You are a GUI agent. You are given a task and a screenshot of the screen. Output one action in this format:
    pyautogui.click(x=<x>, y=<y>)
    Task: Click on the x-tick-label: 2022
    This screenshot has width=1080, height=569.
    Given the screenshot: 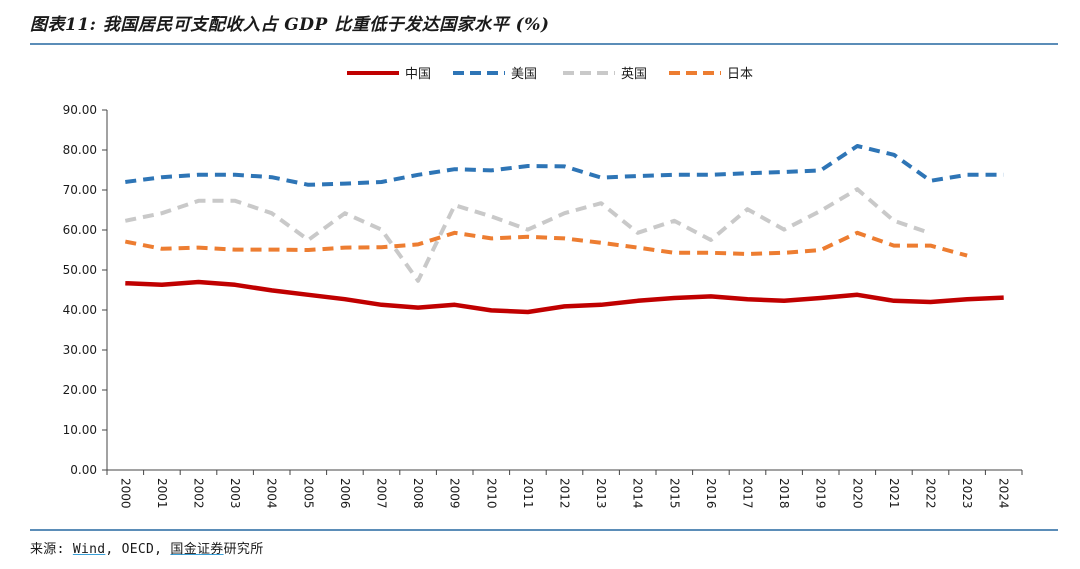 What is the action you would take?
    pyautogui.click(x=931, y=493)
    